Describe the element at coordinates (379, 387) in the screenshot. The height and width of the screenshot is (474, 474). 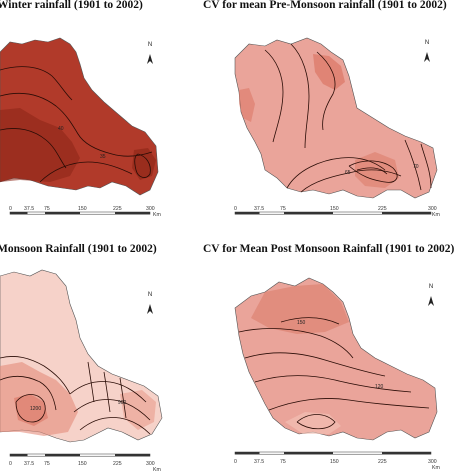
I see `contour-label: 120` at that location.